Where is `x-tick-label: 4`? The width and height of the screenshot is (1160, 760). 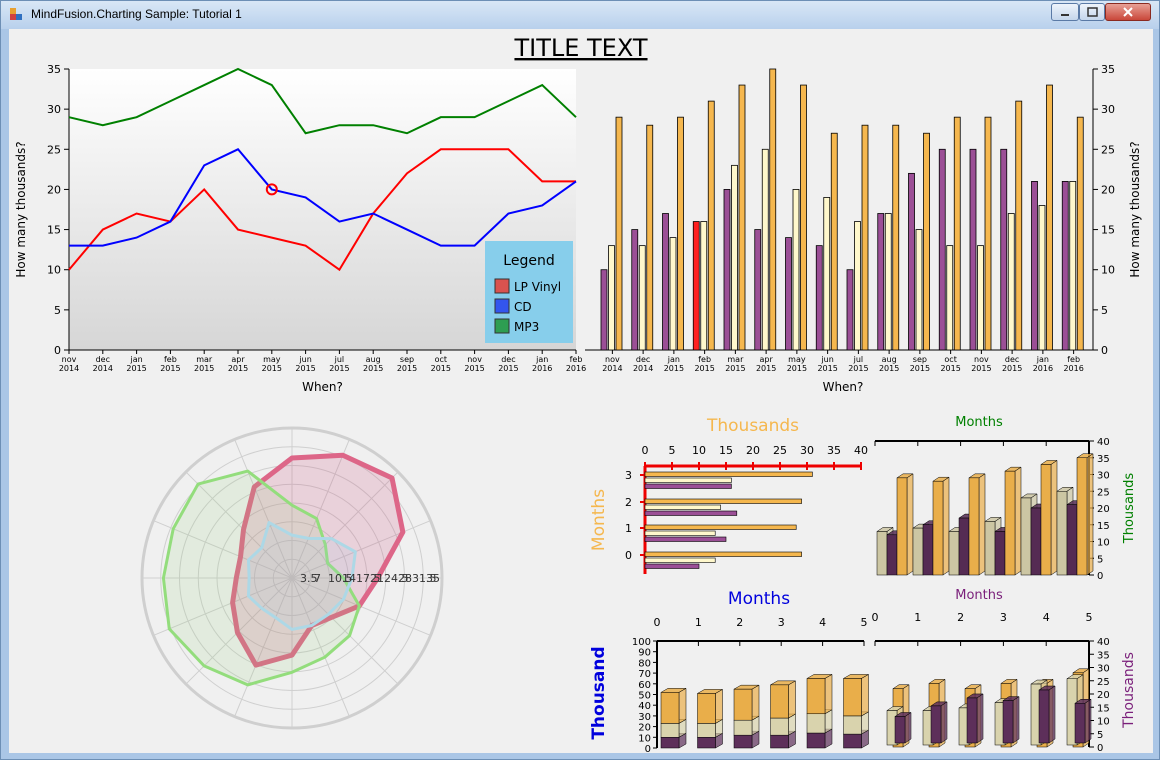 x-tick-label: 4 is located at coordinates (1046, 617).